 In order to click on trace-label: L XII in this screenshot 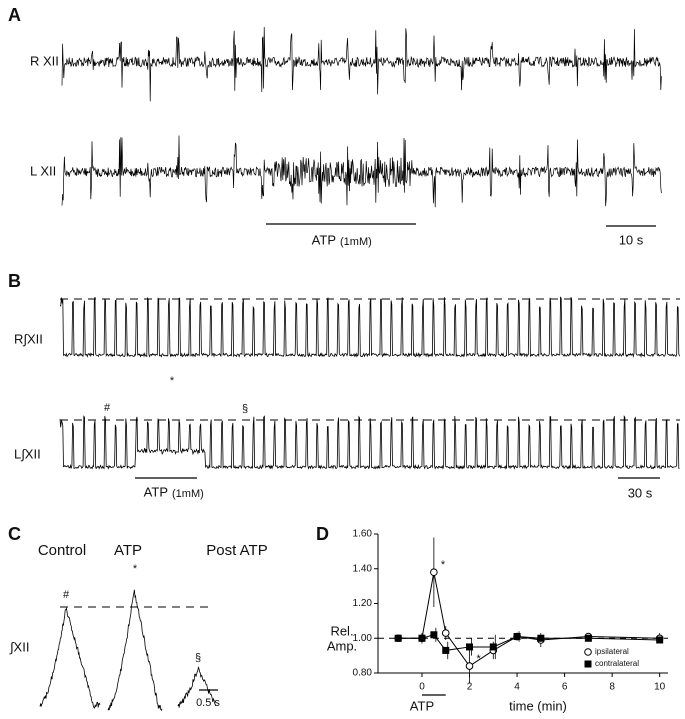, I will do `click(43, 170)`.